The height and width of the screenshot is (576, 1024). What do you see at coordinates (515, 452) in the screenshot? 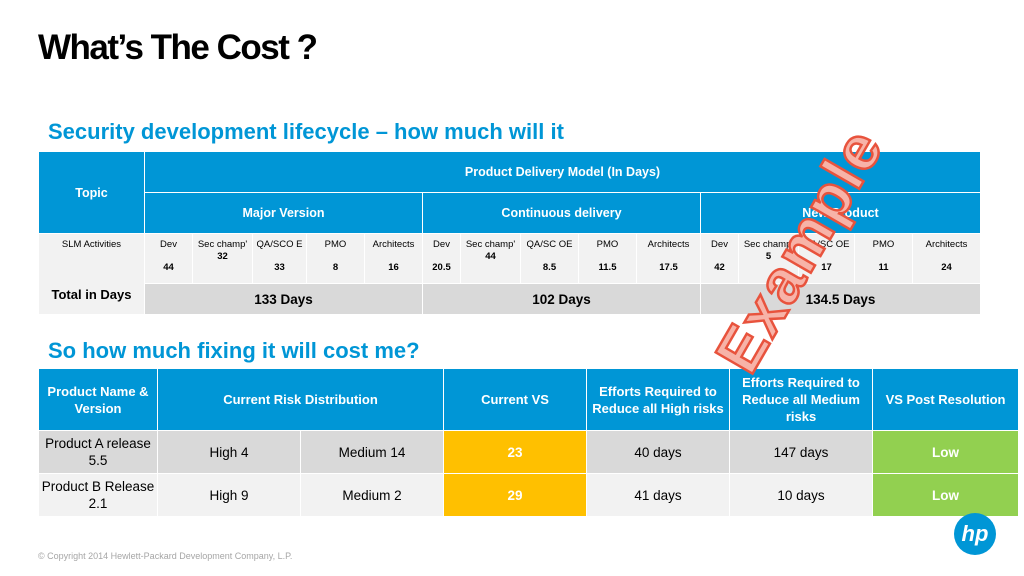
I see `current-vs-cell: 23` at bounding box center [515, 452].